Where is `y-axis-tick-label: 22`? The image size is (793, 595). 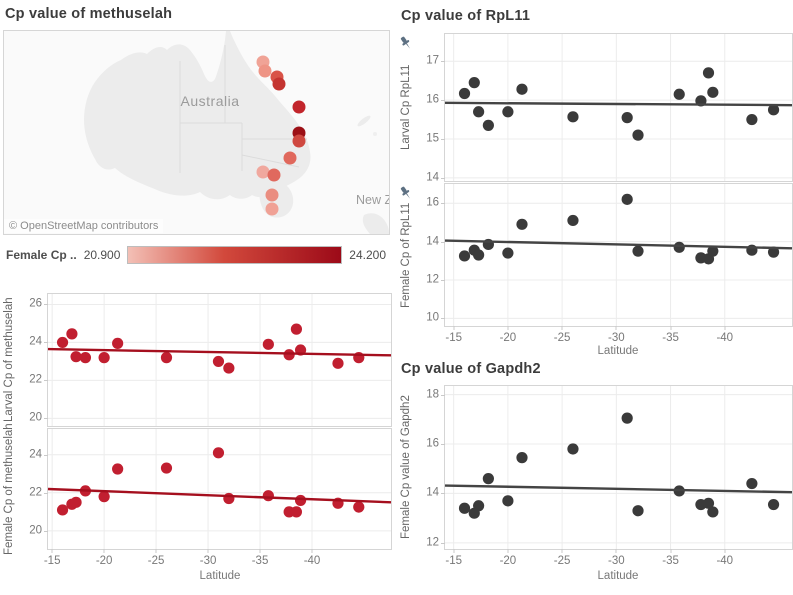
y-axis-tick-label: 22 is located at coordinates (35, 379).